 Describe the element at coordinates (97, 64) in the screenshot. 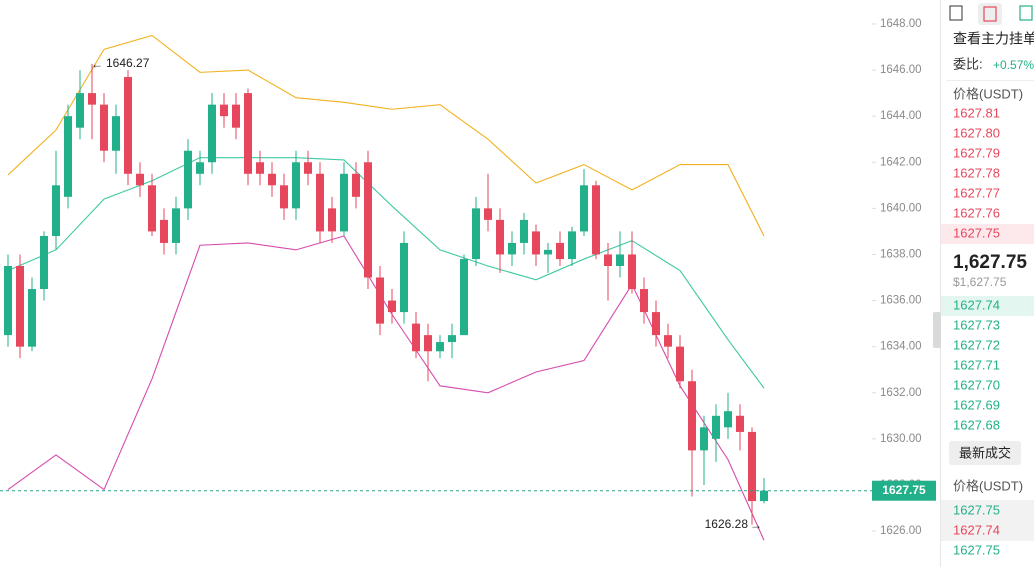

I see `annotation-arrow: ←` at that location.